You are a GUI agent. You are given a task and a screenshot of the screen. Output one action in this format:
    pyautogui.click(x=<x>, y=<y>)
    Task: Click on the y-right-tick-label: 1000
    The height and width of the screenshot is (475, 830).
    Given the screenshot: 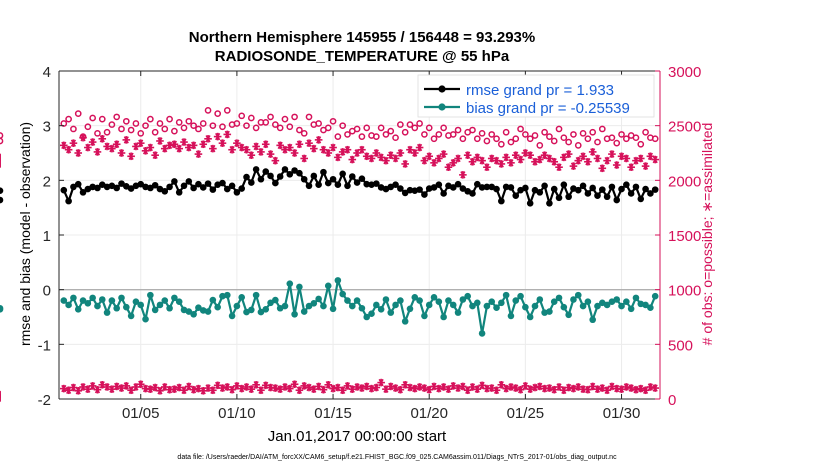 What is the action you would take?
    pyautogui.click(x=684, y=291)
    